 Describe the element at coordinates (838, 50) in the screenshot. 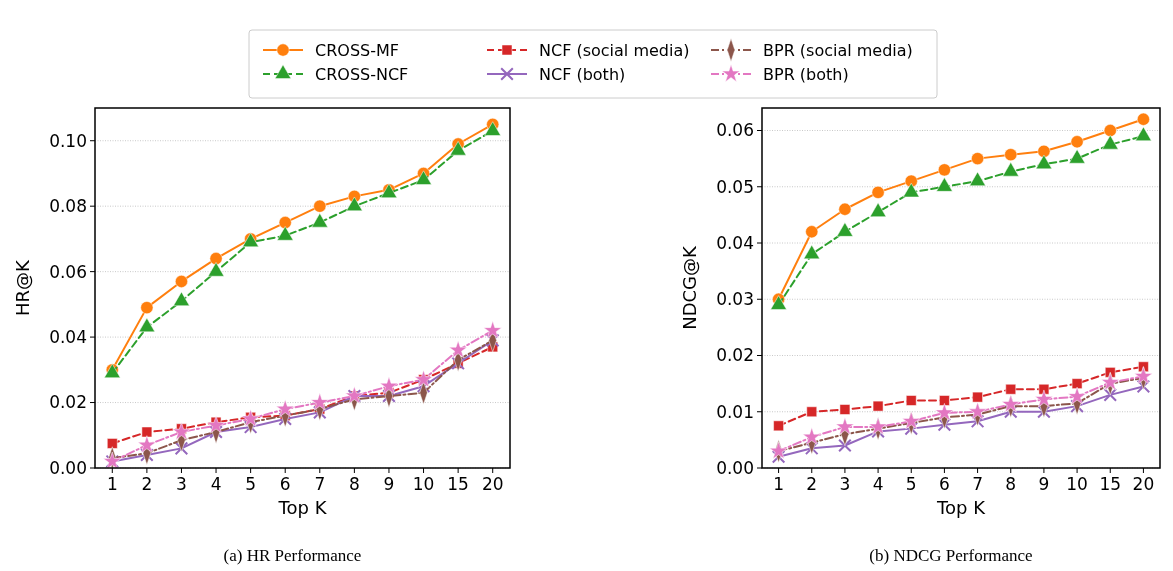

I see `legend-label: BPR (social media)` at that location.